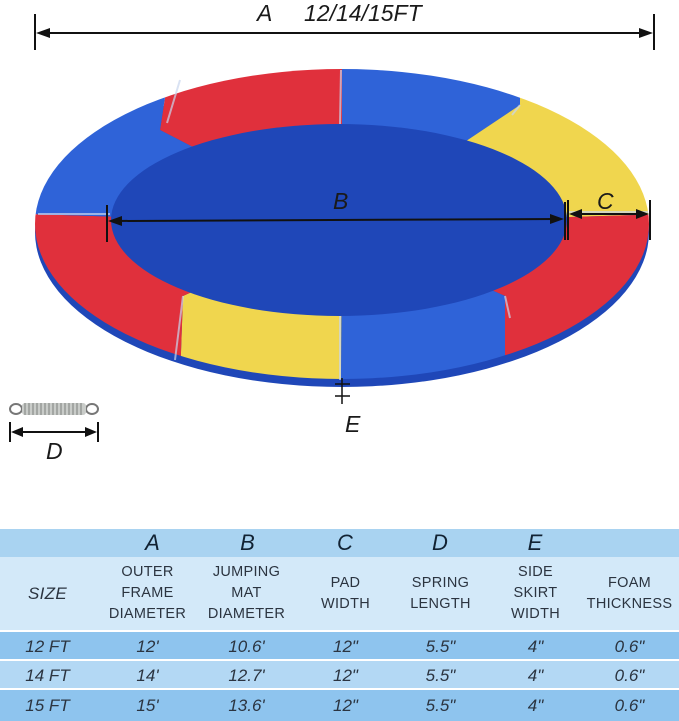 Image resolution: width=679 pixels, height=721 pixels. What do you see at coordinates (341, 201) in the screenshot?
I see `label-b: B` at bounding box center [341, 201].